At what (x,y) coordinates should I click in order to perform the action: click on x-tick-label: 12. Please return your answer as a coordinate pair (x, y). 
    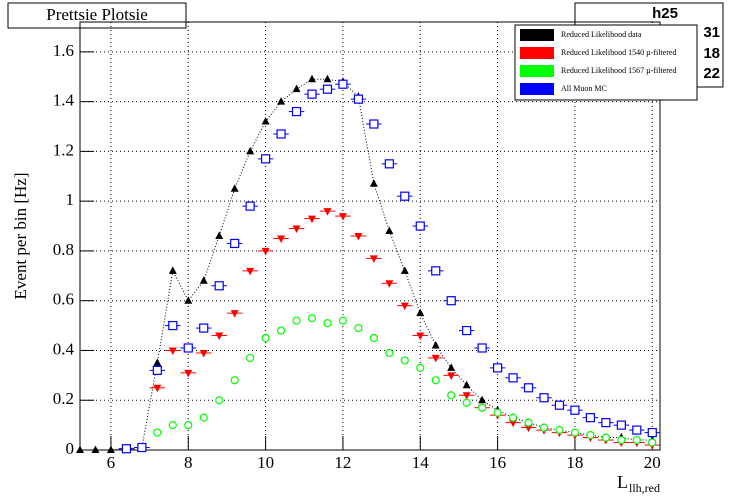
    Looking at the image, I should click on (342, 462).